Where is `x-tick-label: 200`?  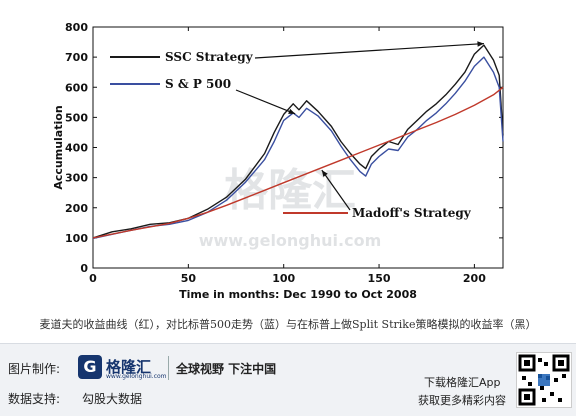 x-tick-label: 200 is located at coordinates (474, 278).